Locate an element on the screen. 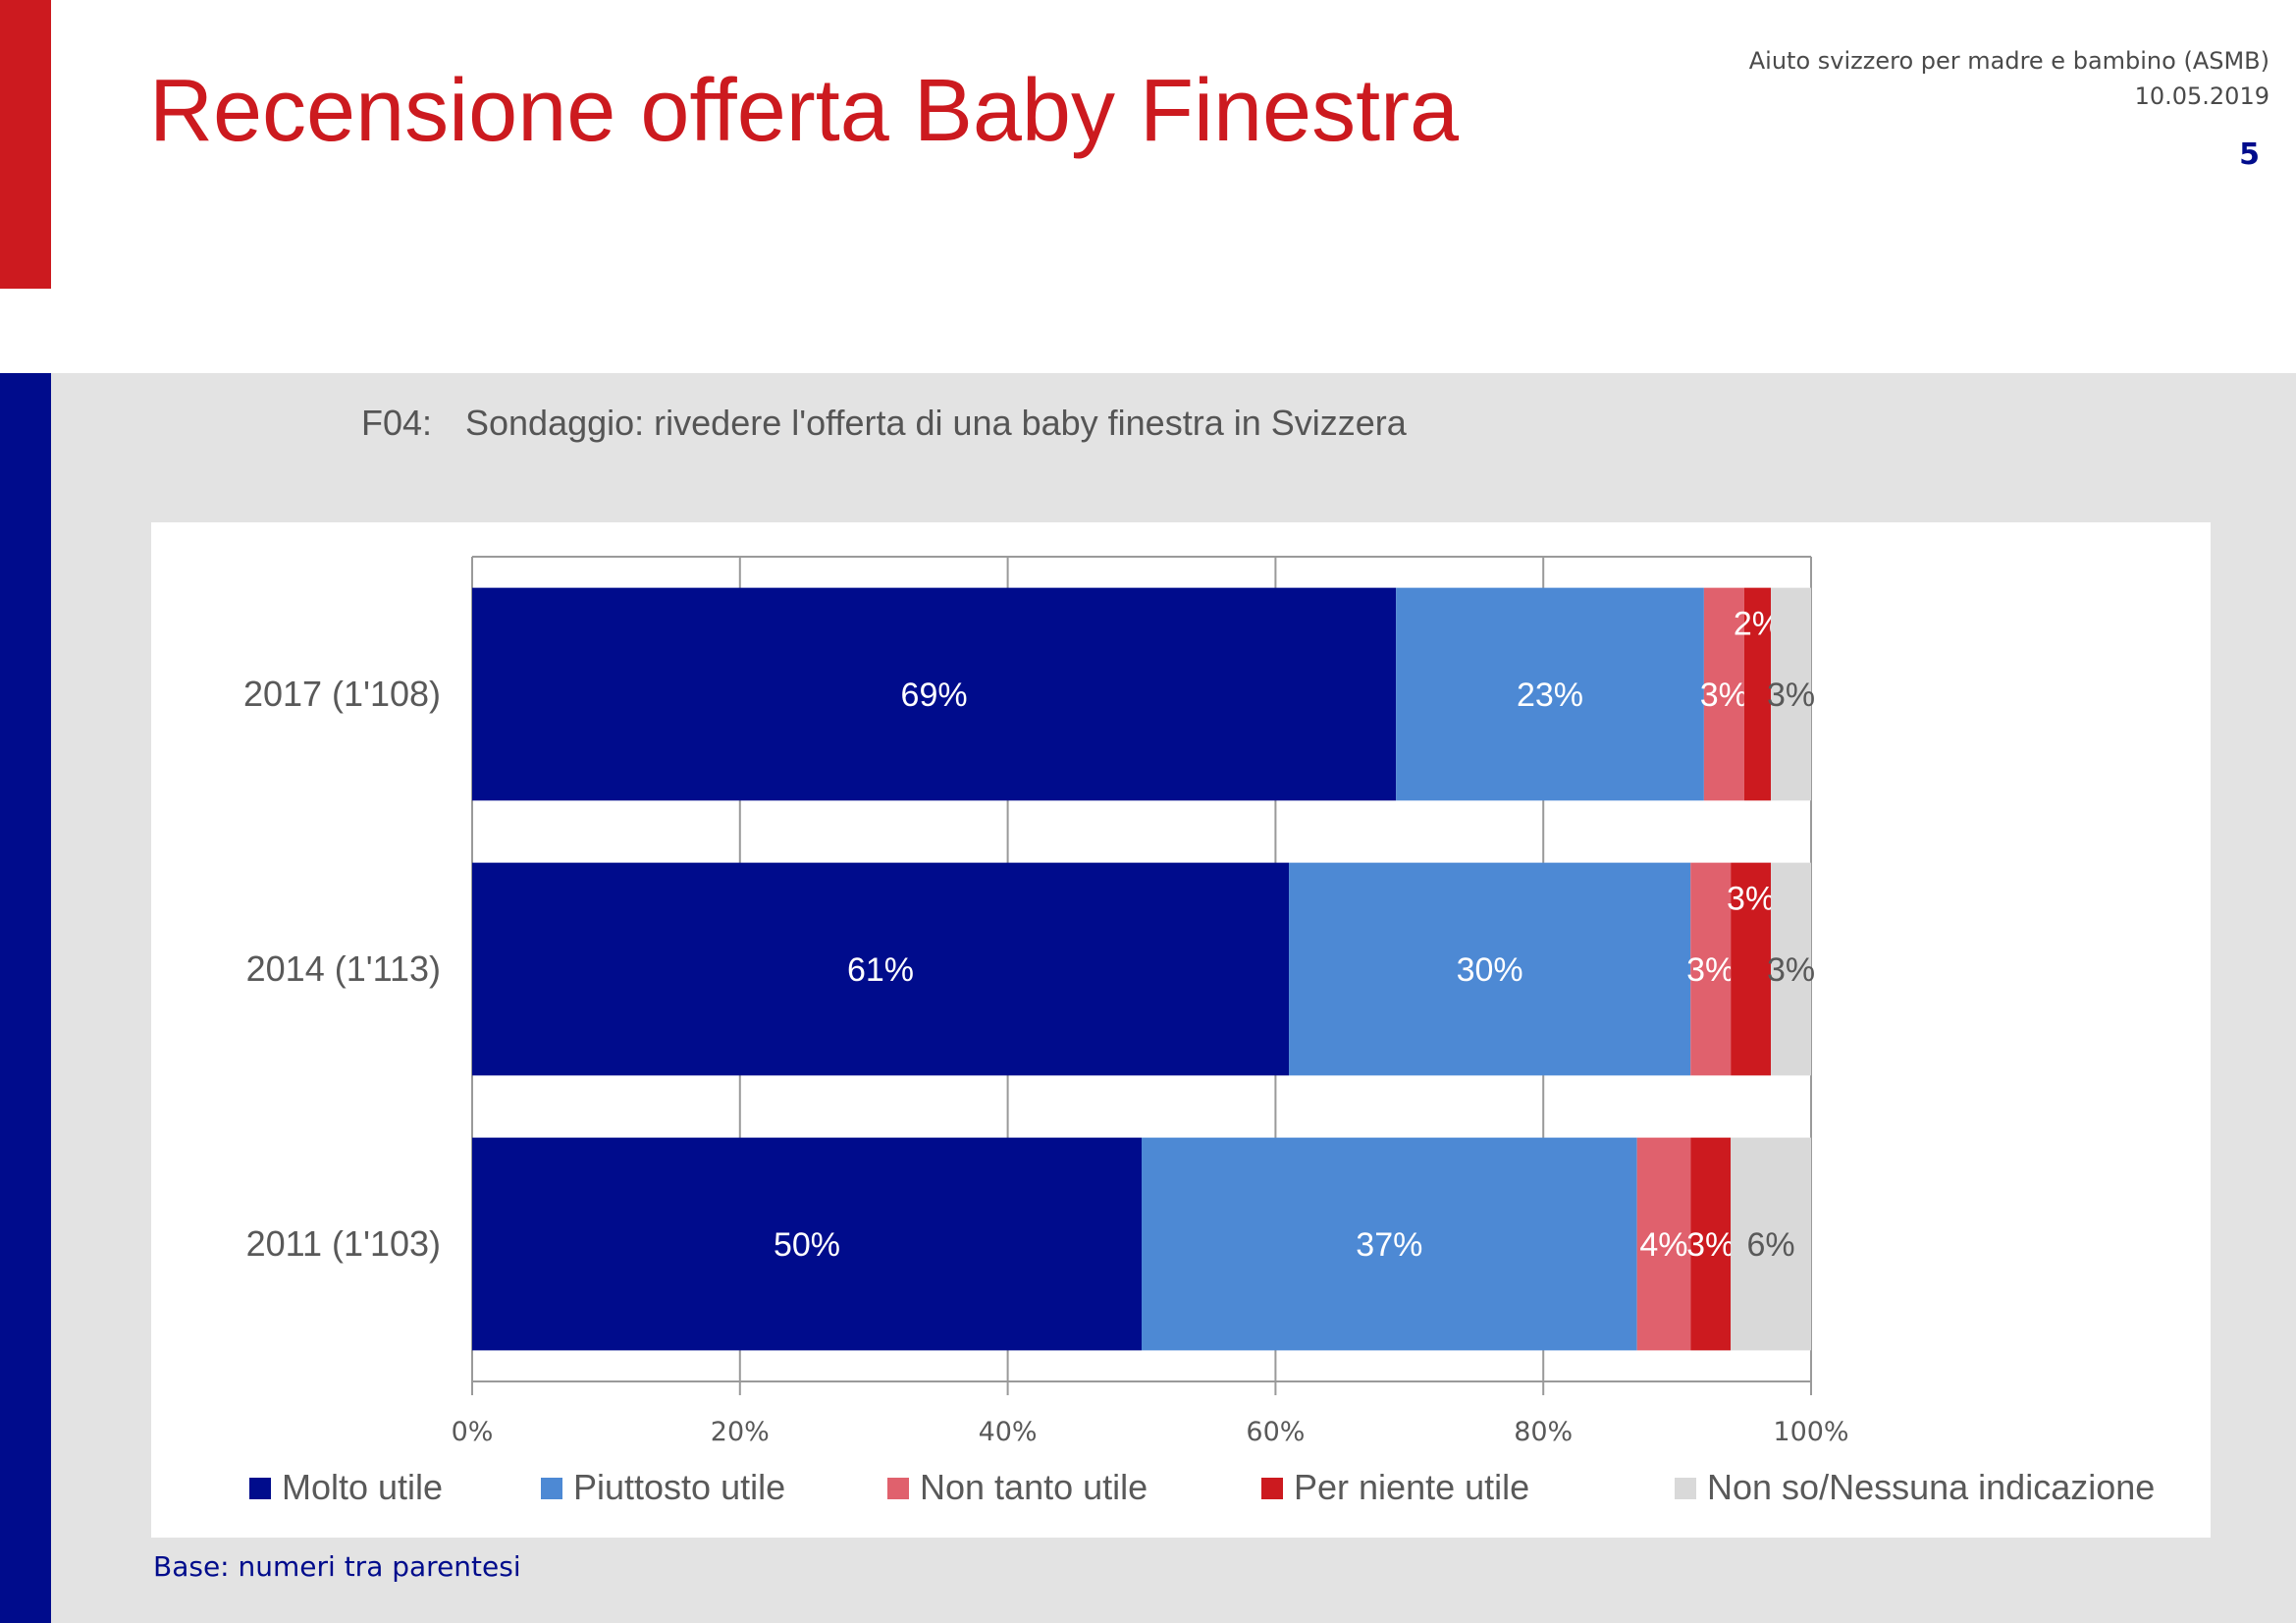 Image resolution: width=2296 pixels, height=1623 pixels. header-accent-bar is located at coordinates (25, 144).